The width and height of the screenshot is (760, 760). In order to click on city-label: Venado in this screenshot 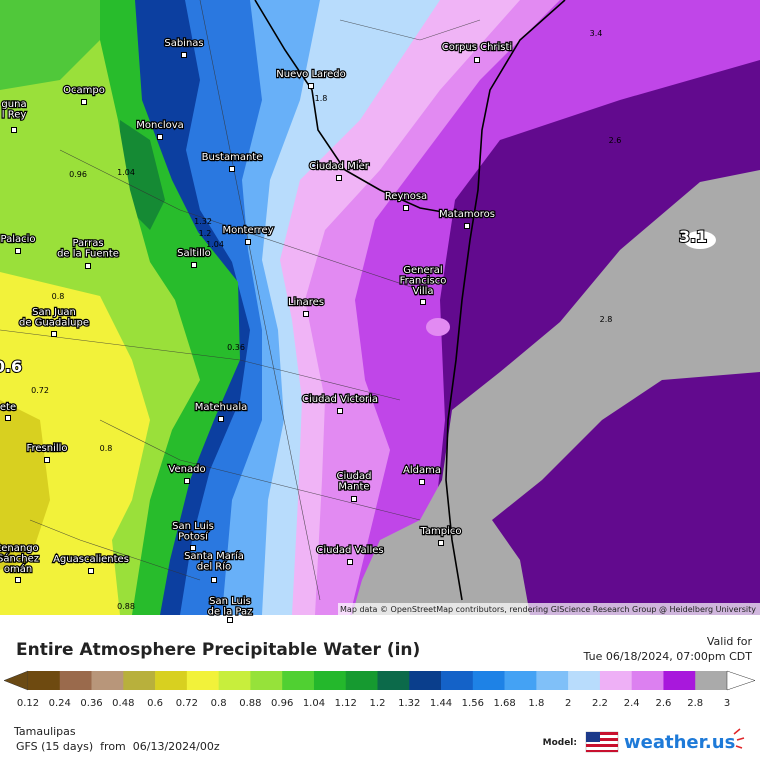, I will do `click(186, 469)`.